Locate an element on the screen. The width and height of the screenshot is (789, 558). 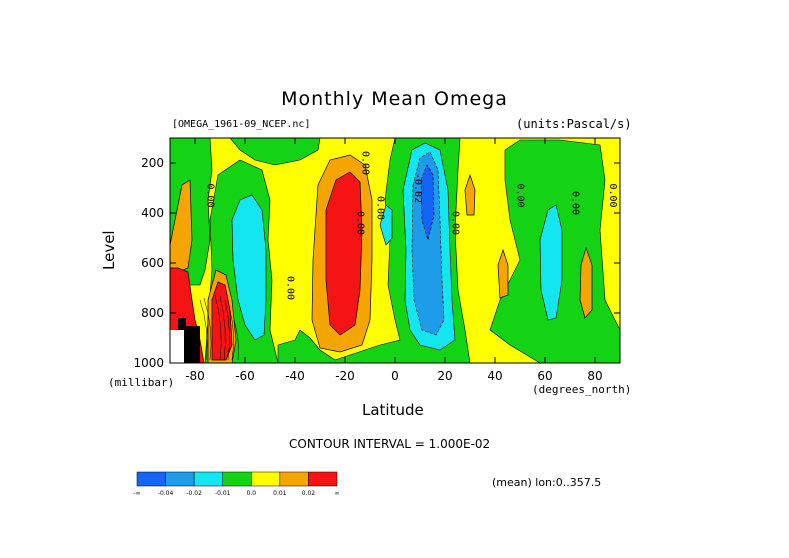
field-green-top-left is located at coordinates (275, 152).